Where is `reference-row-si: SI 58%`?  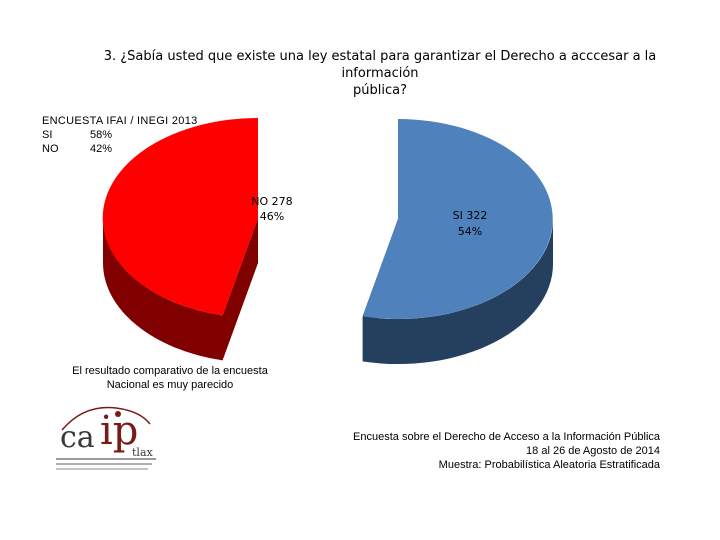
reference-row-si: SI 58% is located at coordinates (120, 135).